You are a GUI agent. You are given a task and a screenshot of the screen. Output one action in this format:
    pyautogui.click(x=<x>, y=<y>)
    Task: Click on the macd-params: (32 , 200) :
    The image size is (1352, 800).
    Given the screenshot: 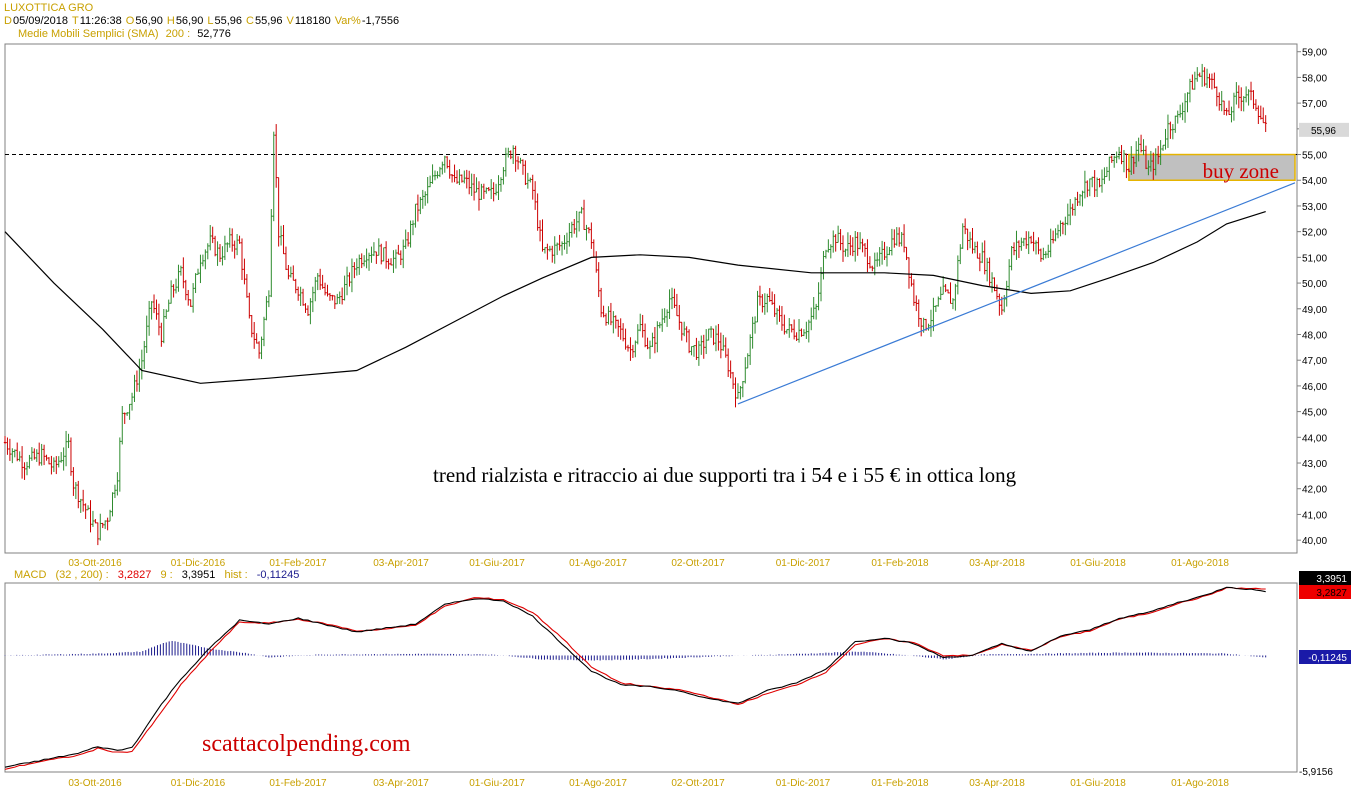 What is the action you would take?
    pyautogui.click(x=82, y=575)
    